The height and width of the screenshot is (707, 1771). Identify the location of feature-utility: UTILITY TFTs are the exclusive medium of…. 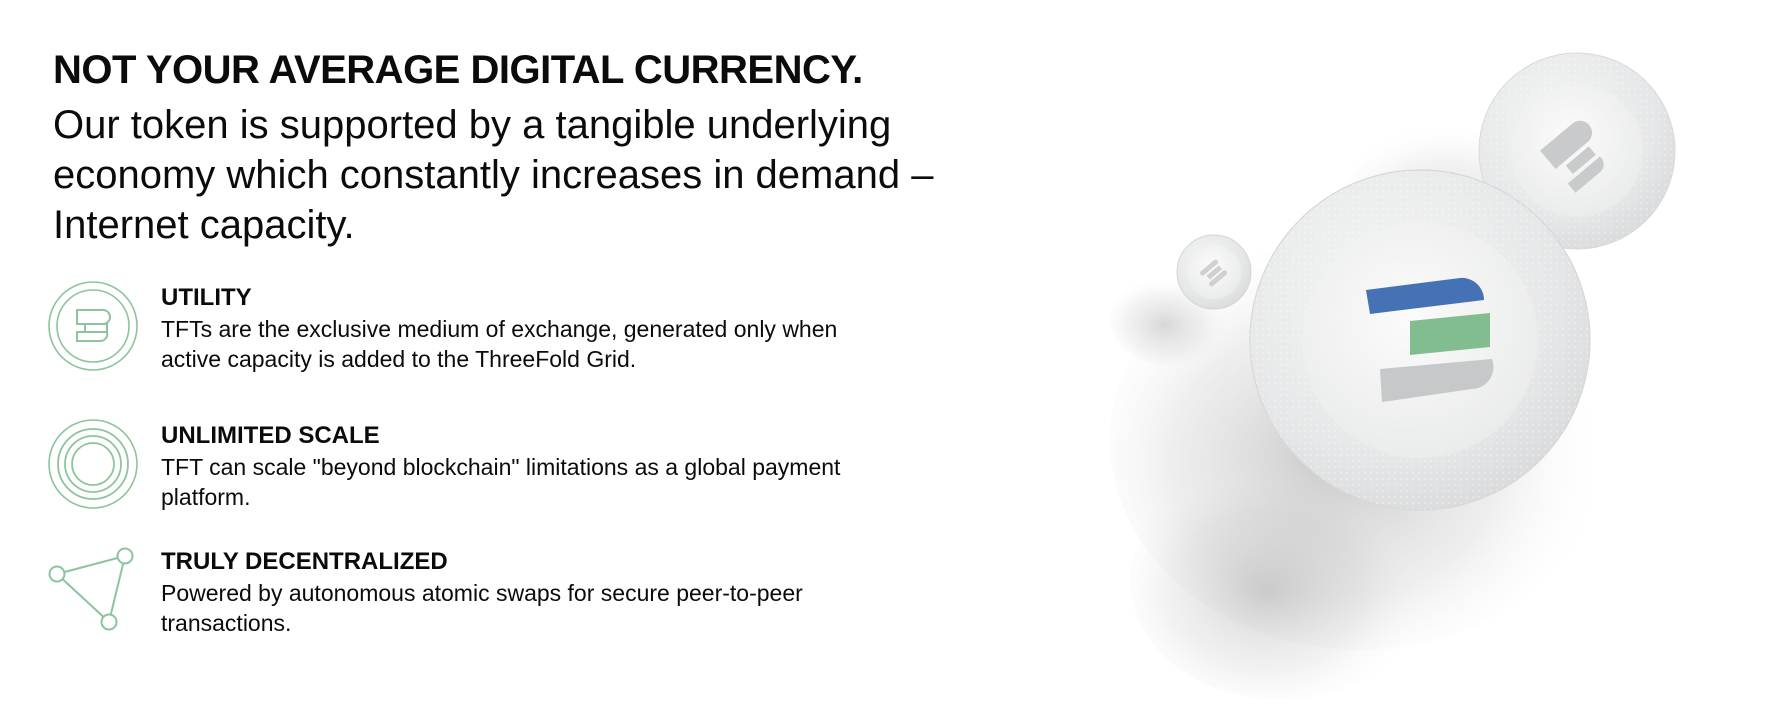
(477, 330).